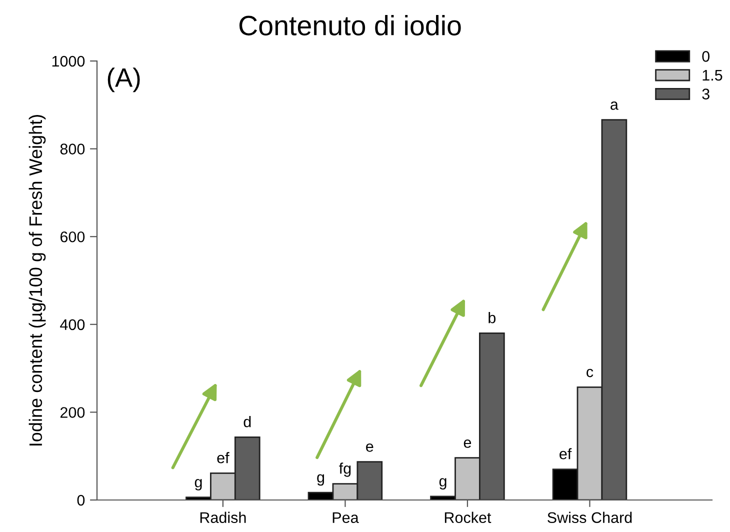 The image size is (730, 532). What do you see at coordinates (468, 518) in the screenshot?
I see `x-tick-label: Rocket` at bounding box center [468, 518].